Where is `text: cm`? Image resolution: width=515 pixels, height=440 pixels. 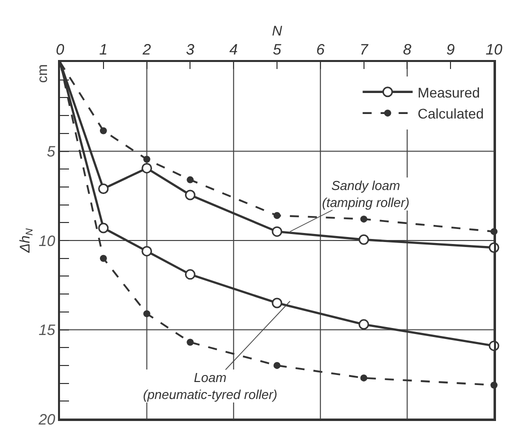
text: cm is located at coordinates (42, 73).